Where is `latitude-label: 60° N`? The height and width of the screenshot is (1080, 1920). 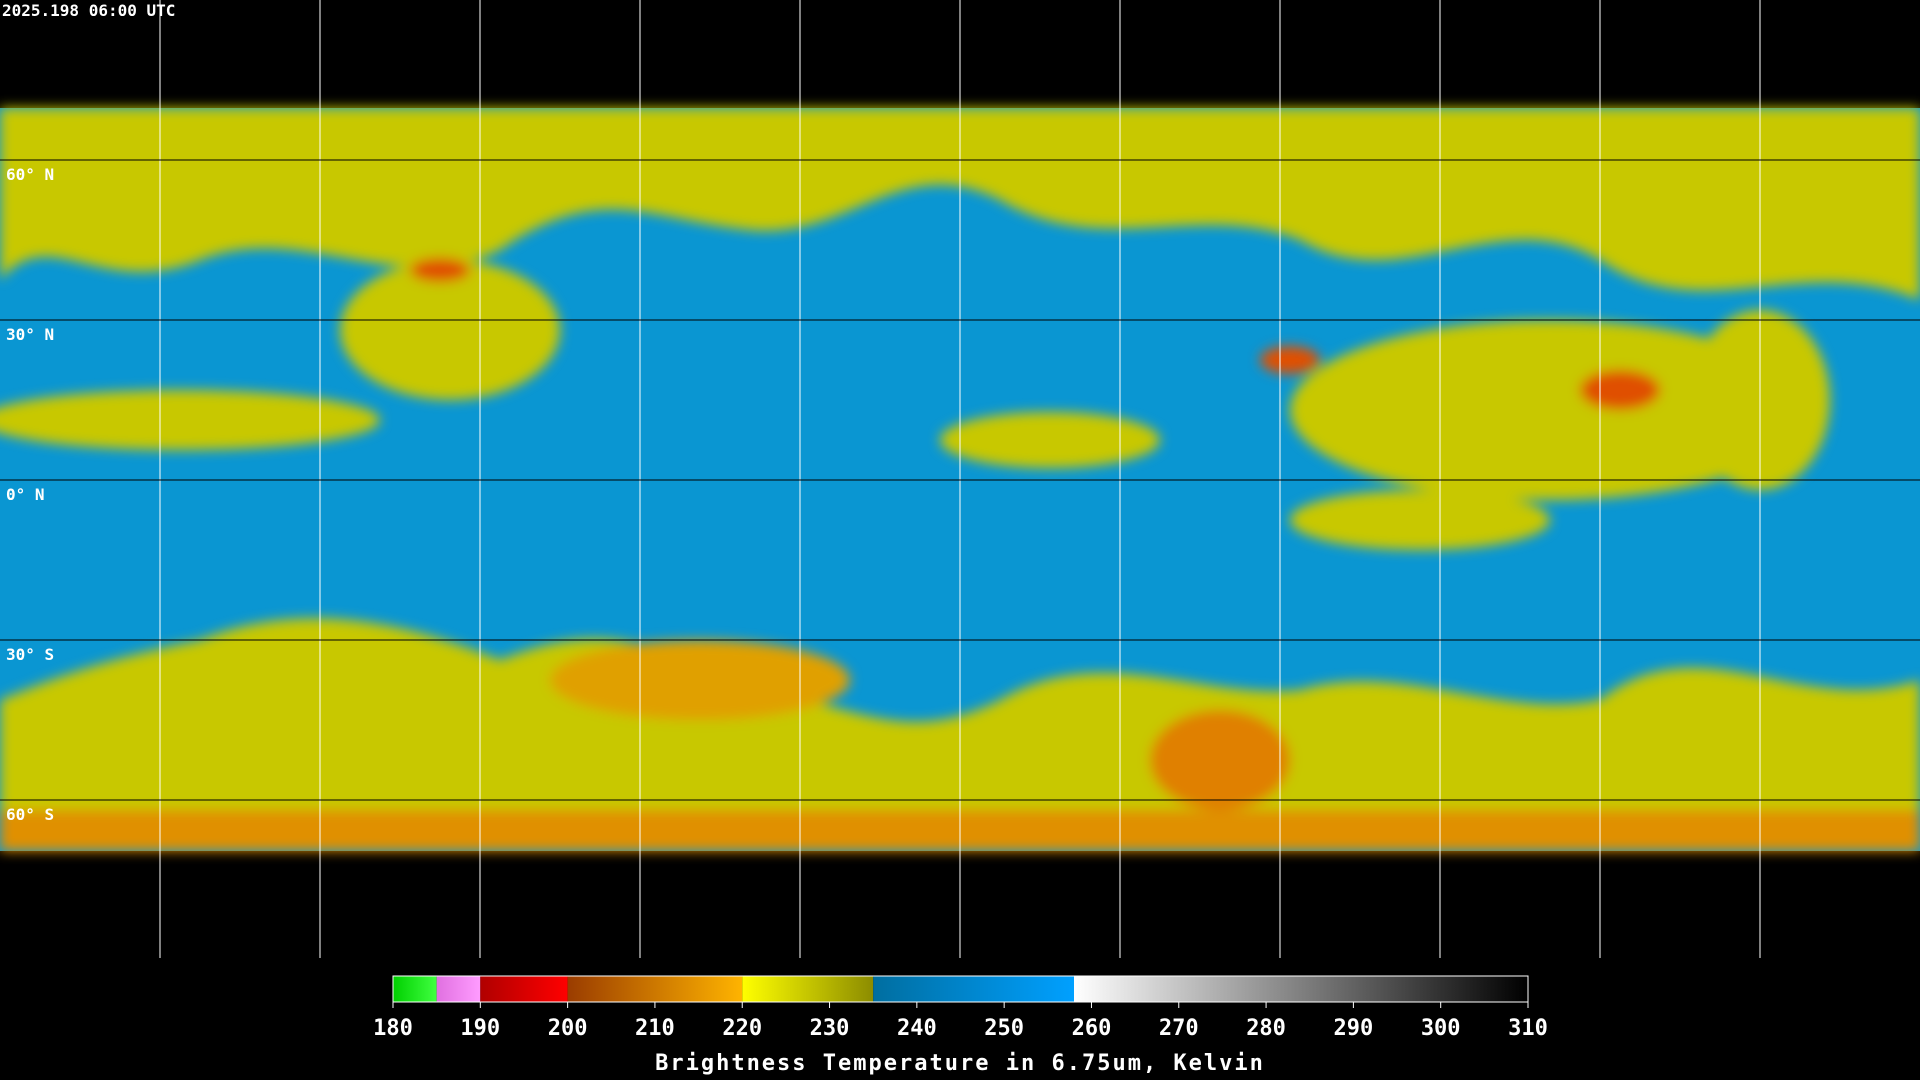
latitude-label: 60° N is located at coordinates (30, 174).